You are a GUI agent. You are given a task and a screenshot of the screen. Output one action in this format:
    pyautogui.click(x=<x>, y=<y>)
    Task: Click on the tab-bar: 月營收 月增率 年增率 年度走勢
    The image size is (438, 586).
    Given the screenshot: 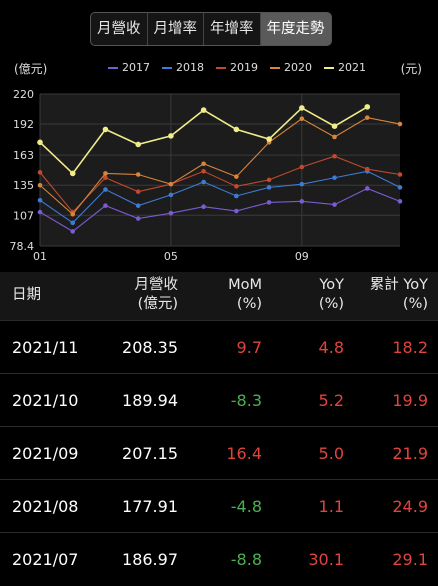 What is the action you would take?
    pyautogui.click(x=211, y=29)
    